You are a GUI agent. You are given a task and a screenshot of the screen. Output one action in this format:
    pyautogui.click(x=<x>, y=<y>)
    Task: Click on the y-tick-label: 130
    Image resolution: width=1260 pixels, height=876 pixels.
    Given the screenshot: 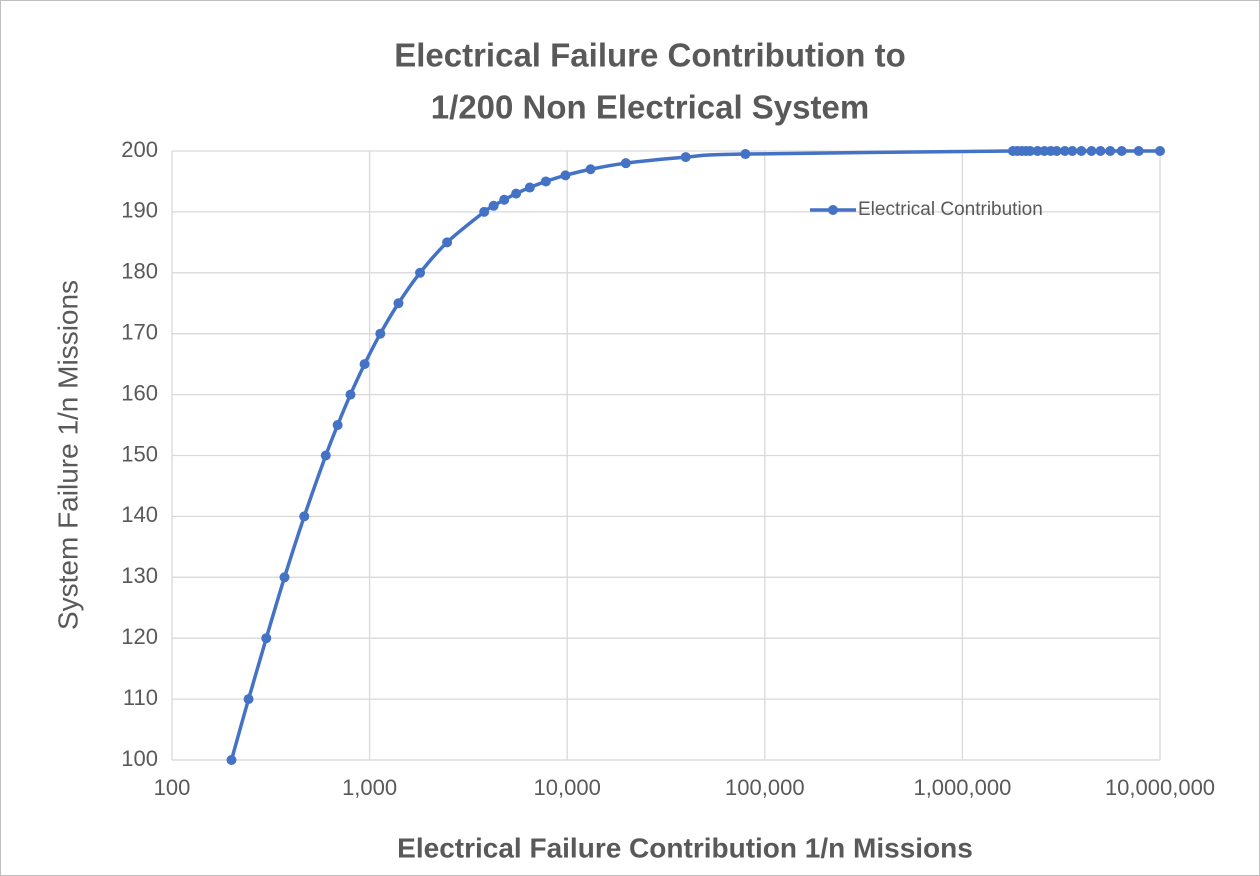 What is the action you would take?
    pyautogui.click(x=139, y=575)
    